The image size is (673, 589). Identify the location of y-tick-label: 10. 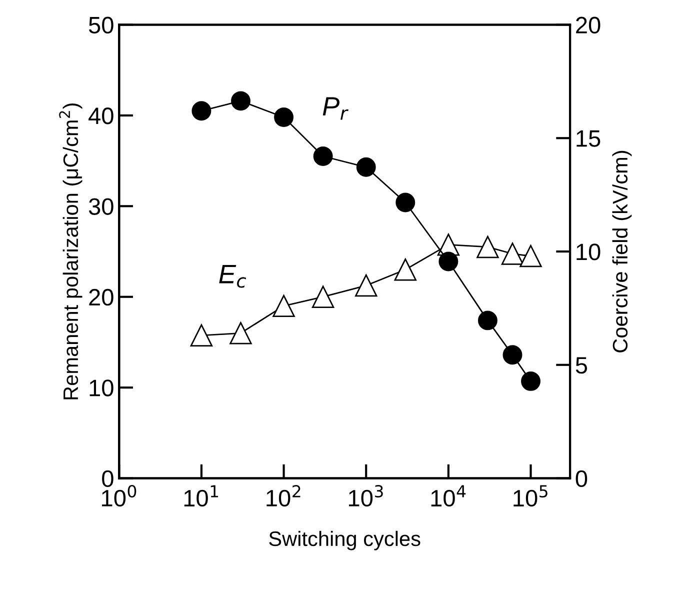
(102, 388).